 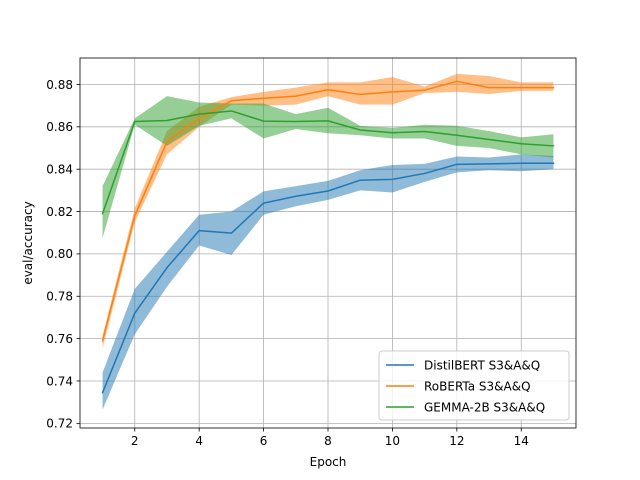 What do you see at coordinates (59, 127) in the screenshot?
I see `y-tick-label: 0.86` at bounding box center [59, 127].